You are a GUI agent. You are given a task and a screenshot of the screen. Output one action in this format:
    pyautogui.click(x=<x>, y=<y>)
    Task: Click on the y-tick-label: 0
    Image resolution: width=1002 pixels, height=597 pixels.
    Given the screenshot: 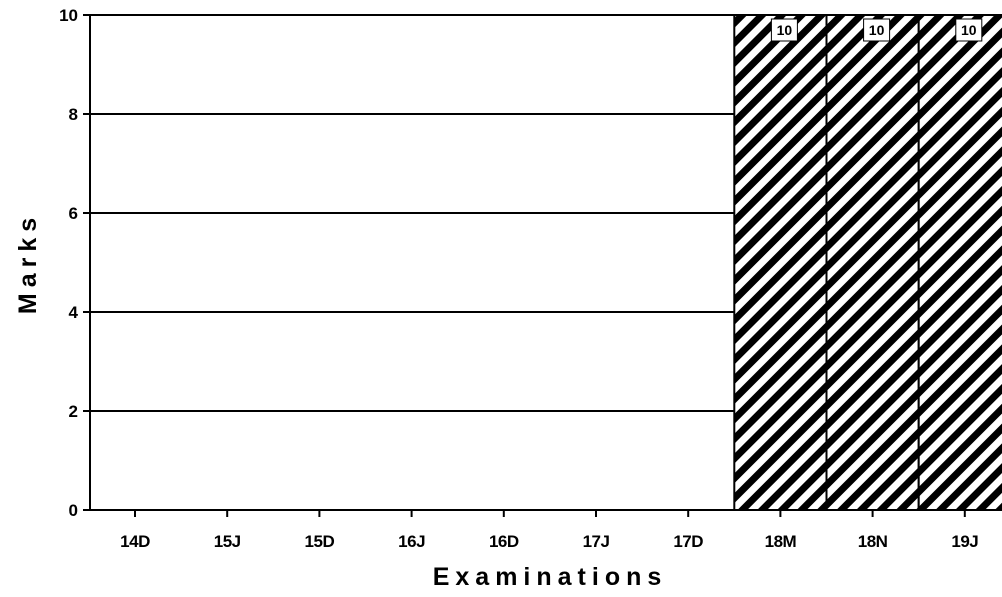 What is the action you would take?
    pyautogui.click(x=73, y=510)
    